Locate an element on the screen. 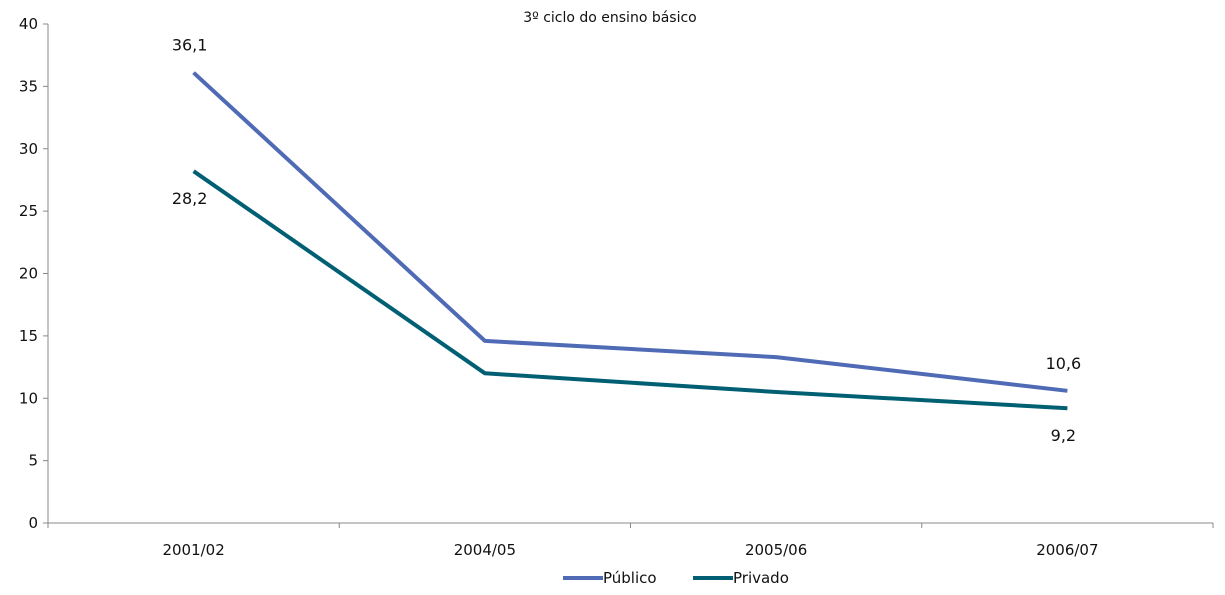  legend-label: Privado is located at coordinates (761, 578).